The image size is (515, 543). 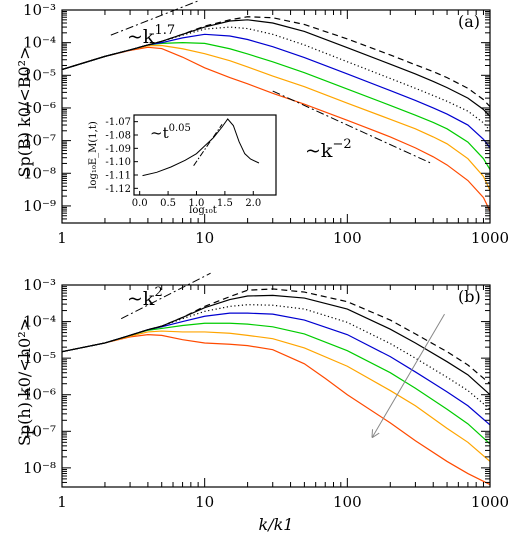 What do you see at coordinates (39, 10) in the screenshot?
I see `panel-a-y-tick-label: 10⁻³` at bounding box center [39, 10].